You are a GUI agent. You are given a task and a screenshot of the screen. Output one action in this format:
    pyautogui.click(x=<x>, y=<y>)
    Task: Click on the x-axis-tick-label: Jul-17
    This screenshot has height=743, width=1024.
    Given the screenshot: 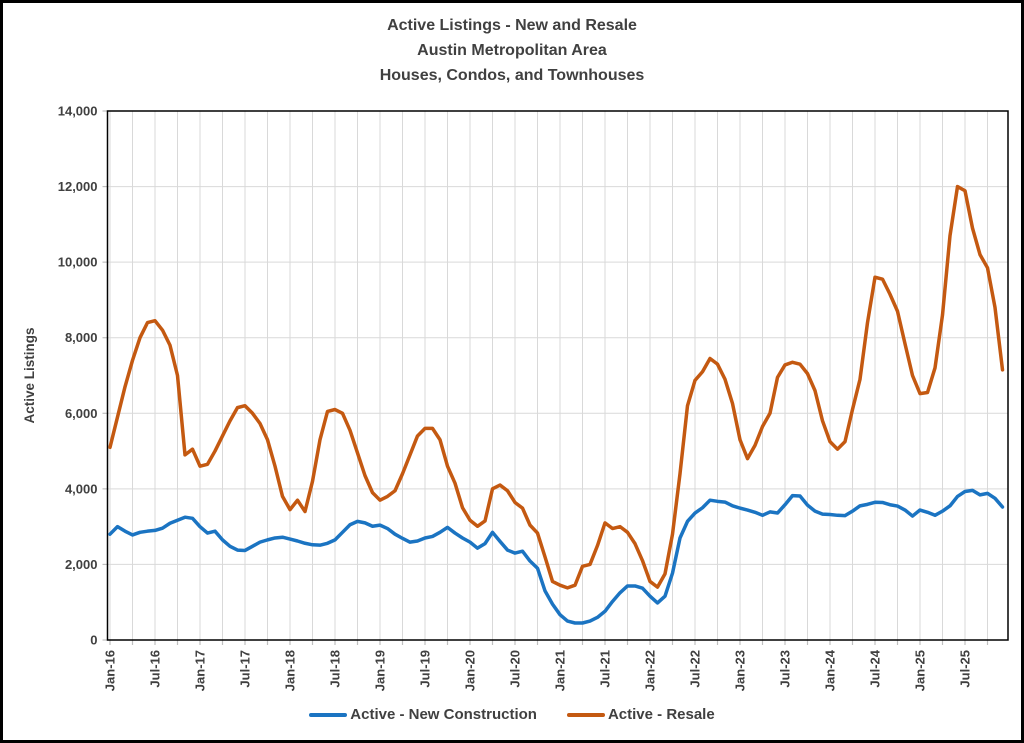 What is the action you would take?
    pyautogui.click(x=245, y=669)
    